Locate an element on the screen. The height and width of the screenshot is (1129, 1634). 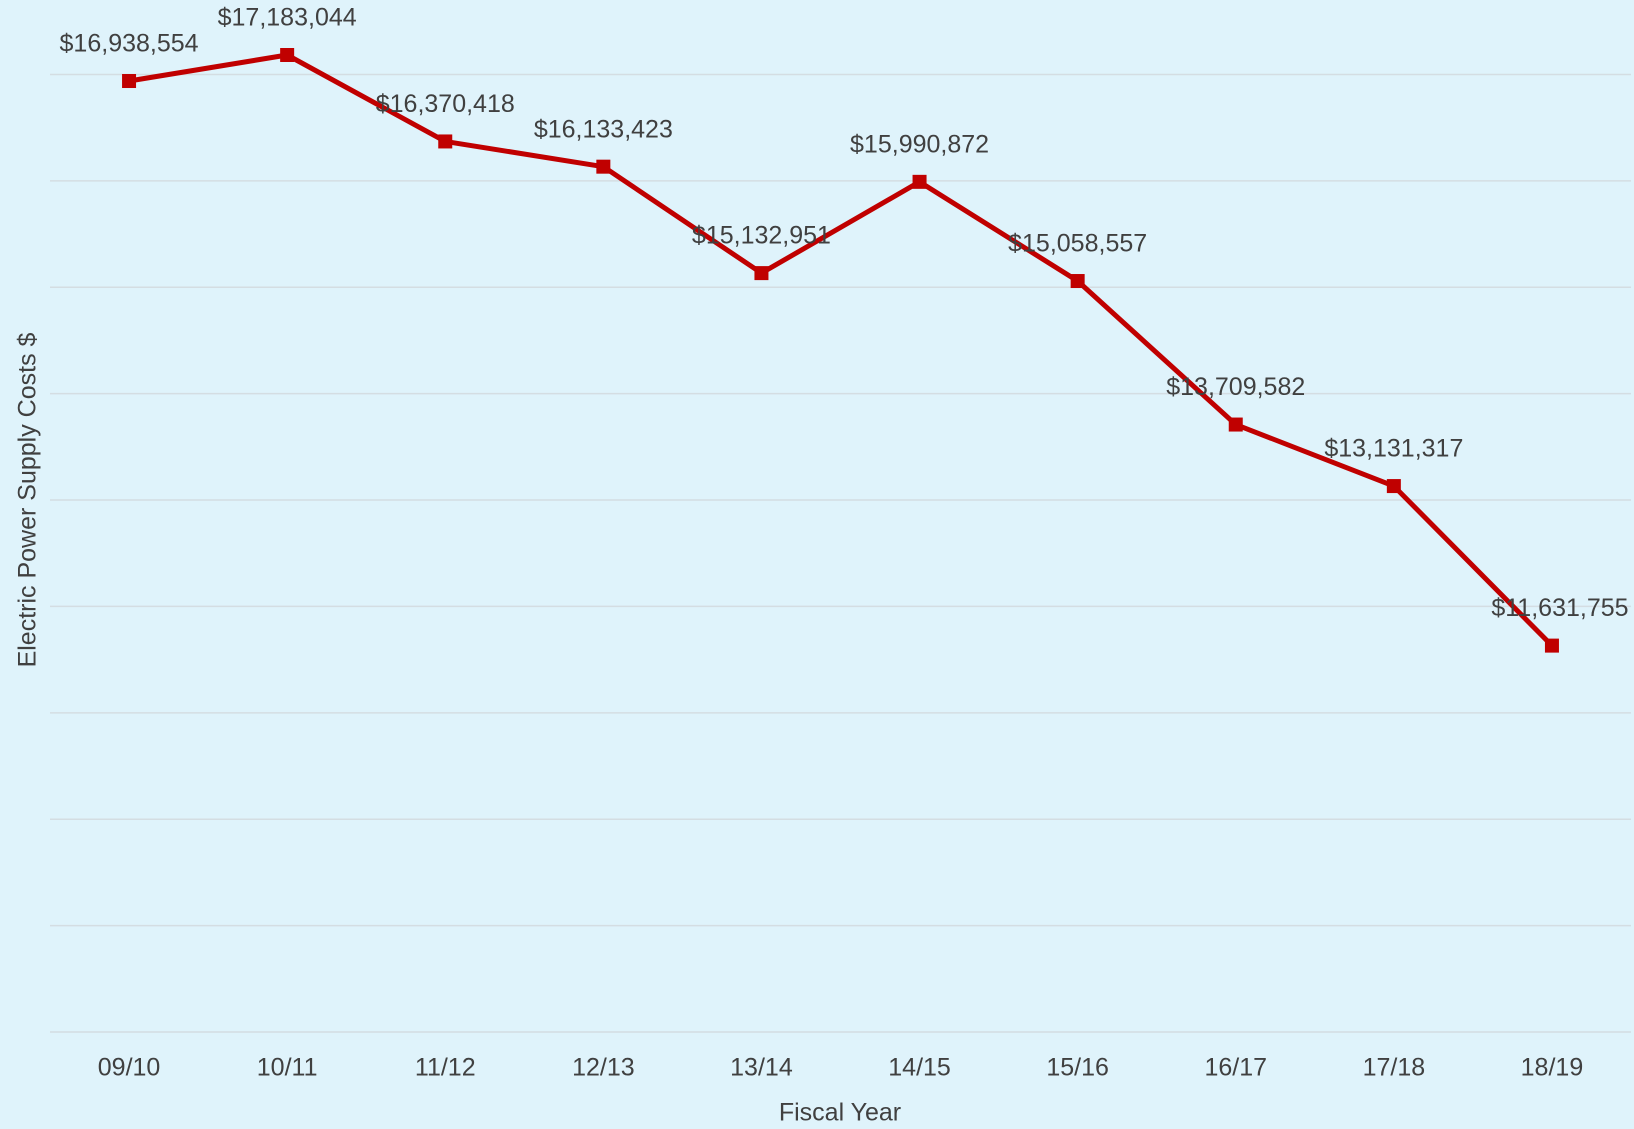
x-axis-title: Fiscal Year is located at coordinates (840, 1113).